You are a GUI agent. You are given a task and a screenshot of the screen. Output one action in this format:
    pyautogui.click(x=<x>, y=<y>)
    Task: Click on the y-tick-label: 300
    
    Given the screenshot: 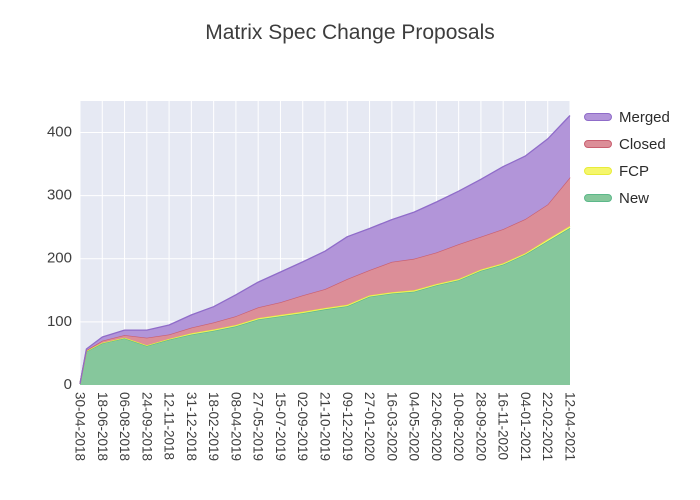 What is the action you would take?
    pyautogui.click(x=59, y=195)
    